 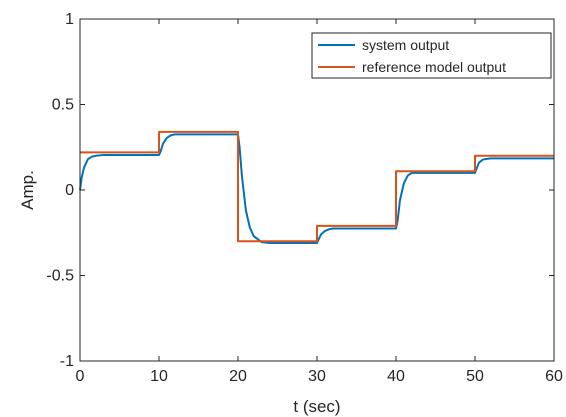 I want to click on x-tick-label: 40, so click(x=396, y=376).